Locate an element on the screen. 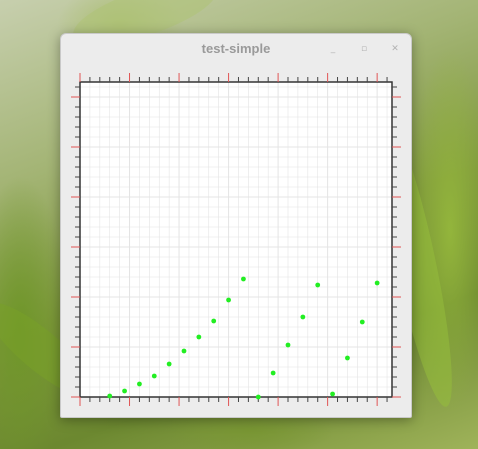 The image size is (478, 449). maximize-icon: ▫ is located at coordinates (364, 49).